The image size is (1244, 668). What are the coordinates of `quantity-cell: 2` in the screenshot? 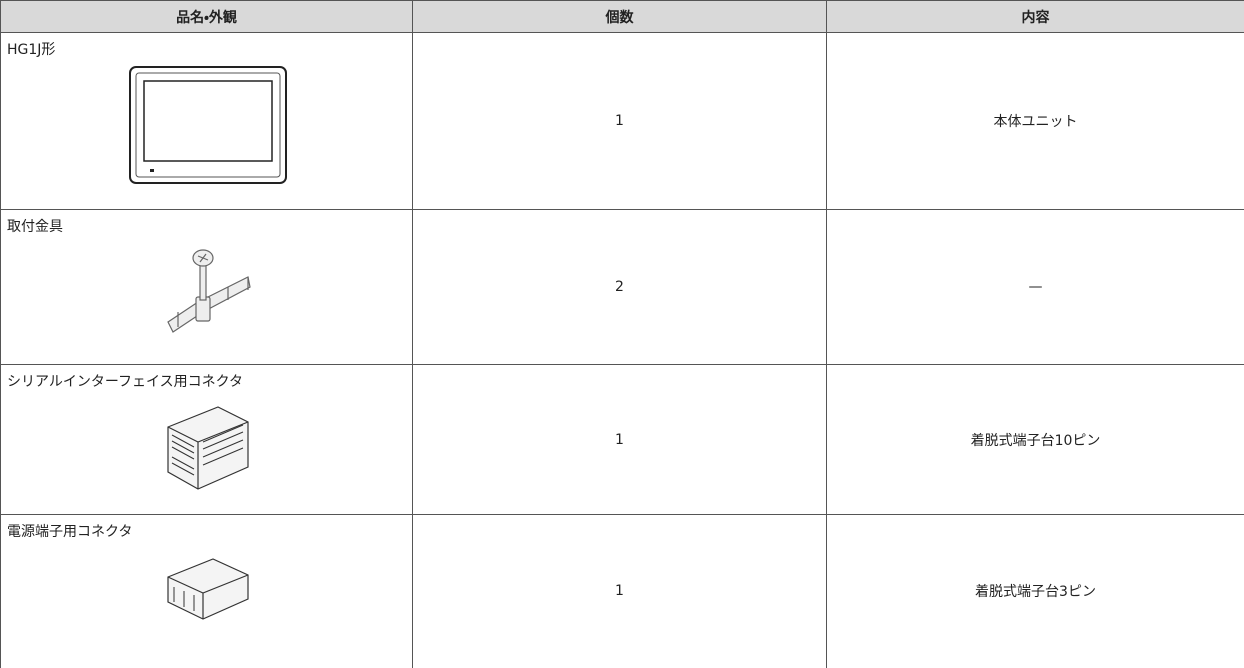 It's located at (620, 287).